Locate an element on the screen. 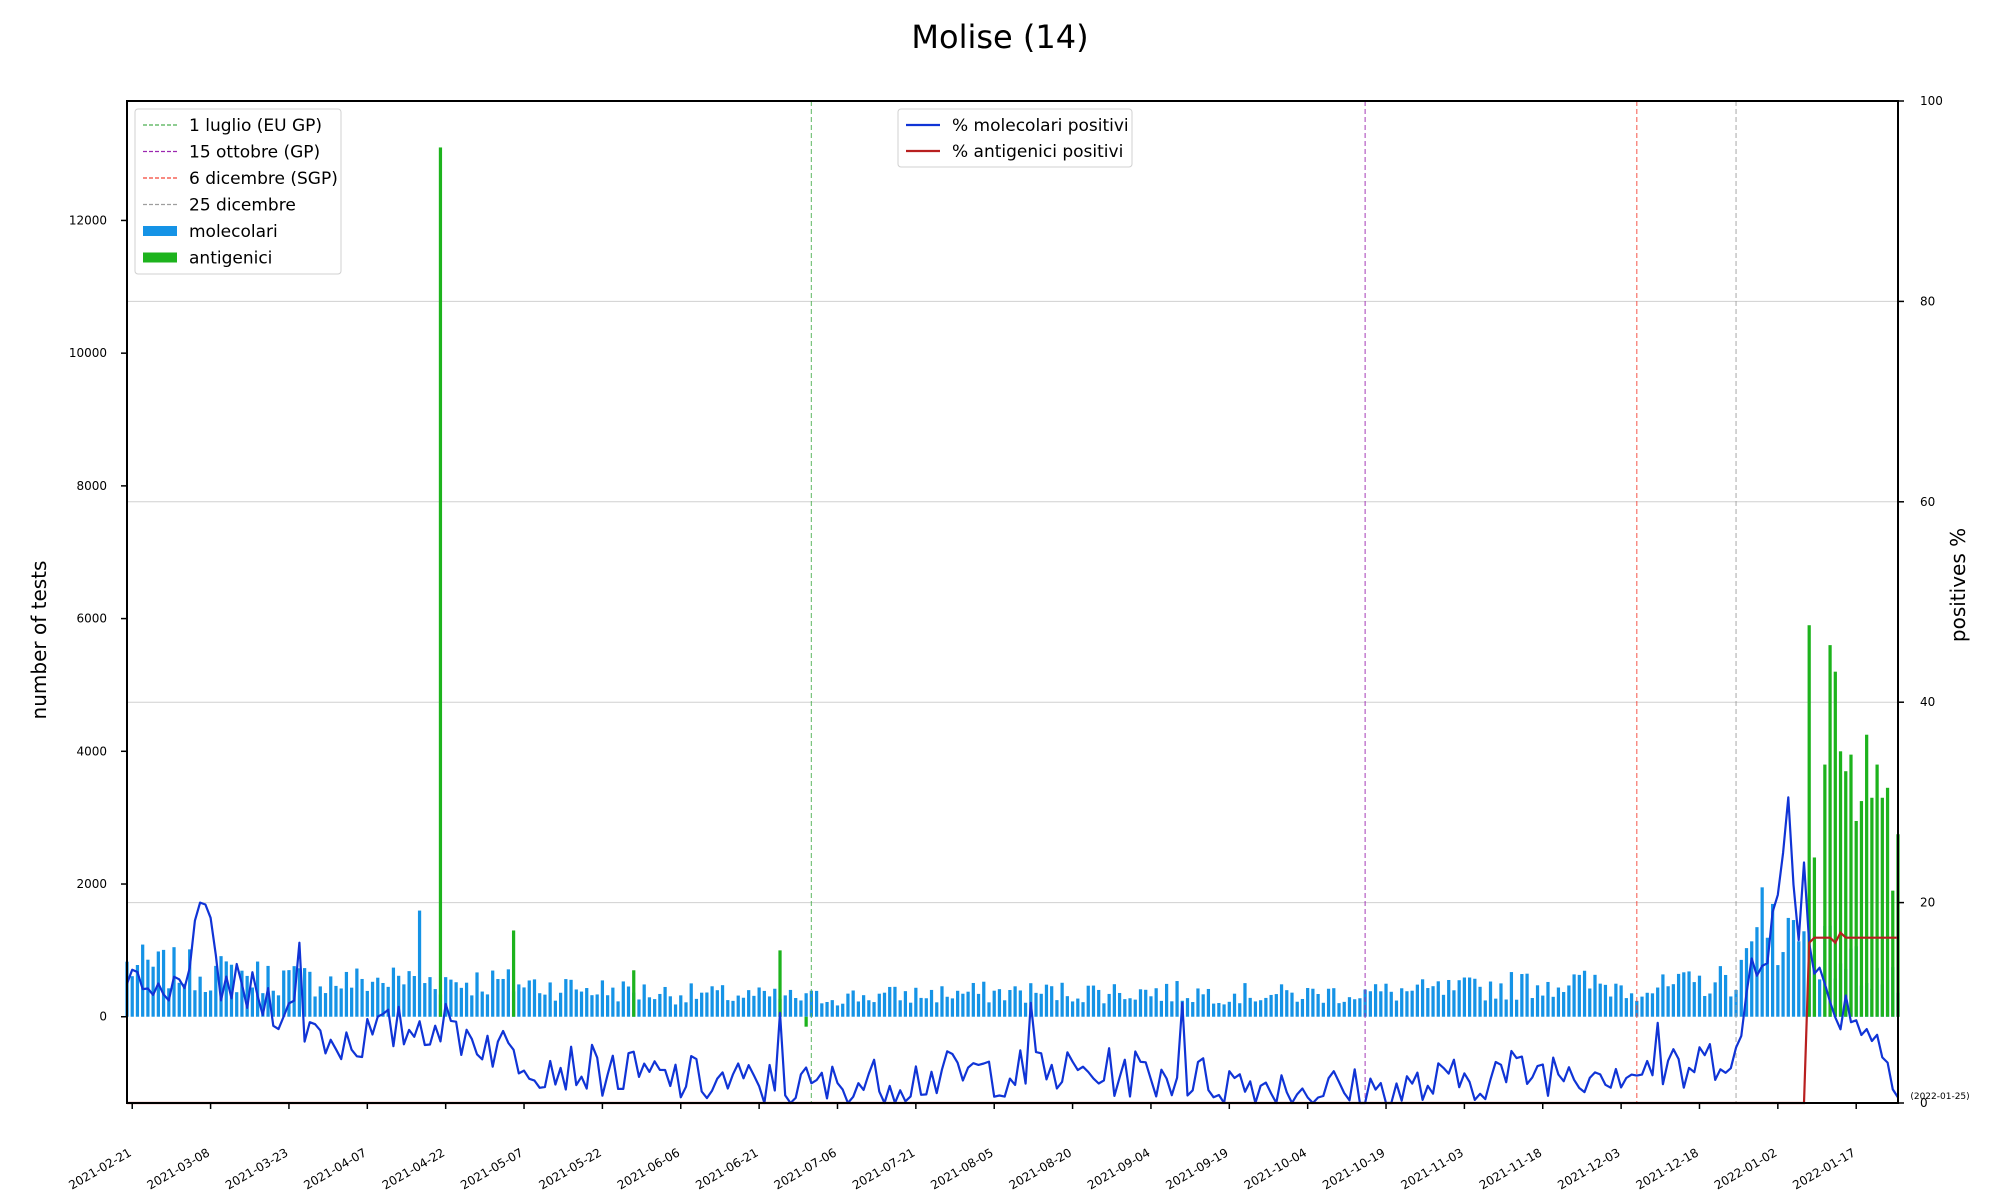 Image resolution: width=2000 pixels, height=1200 pixels. date-note: (2022-01-25) is located at coordinates (1939, 1097).